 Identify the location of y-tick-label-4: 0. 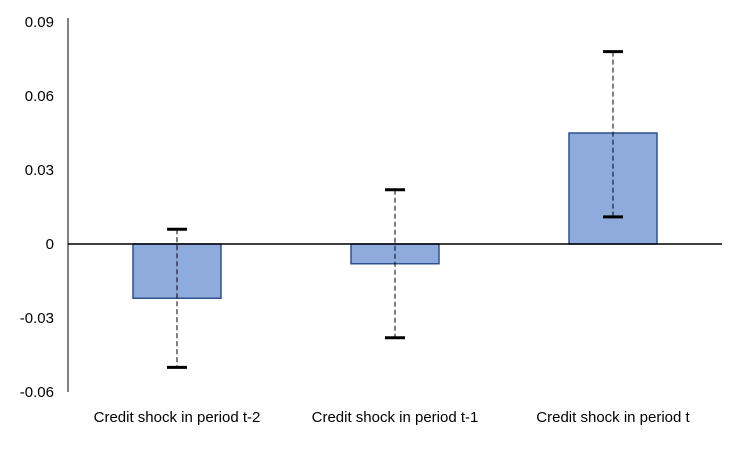
(50, 244).